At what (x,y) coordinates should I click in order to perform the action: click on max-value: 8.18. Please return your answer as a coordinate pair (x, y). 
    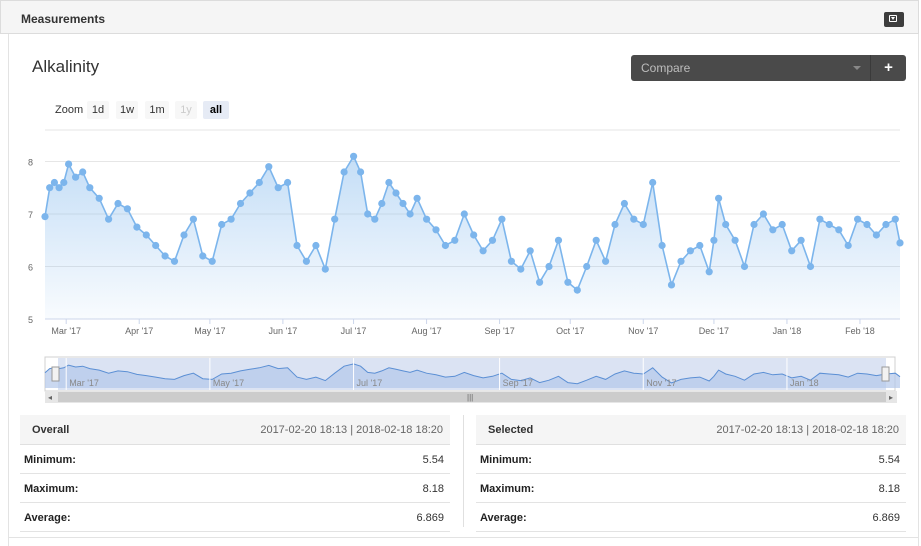
    Looking at the image, I should click on (433, 489).